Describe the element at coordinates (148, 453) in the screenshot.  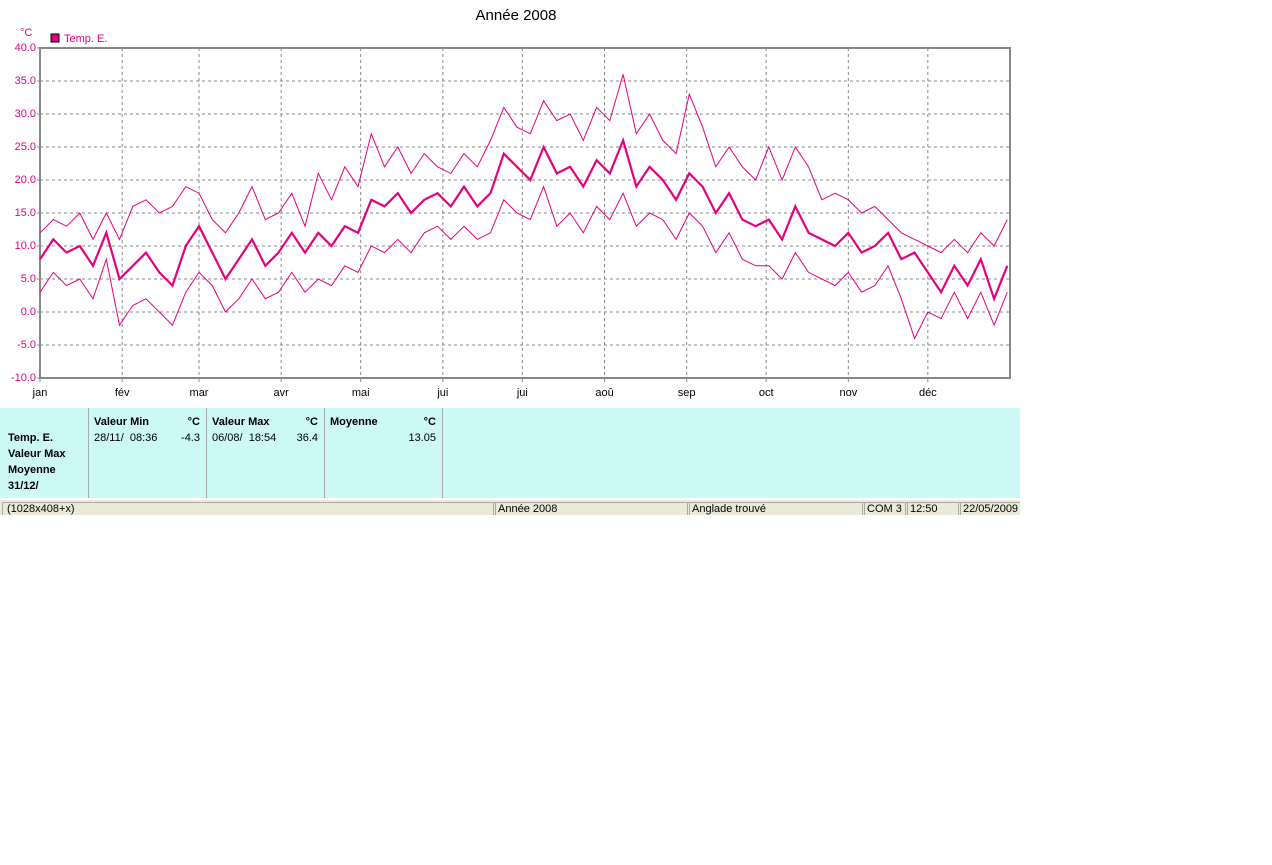
I see `stats-column: Valeur Min °C 28/11/ 08:36 -4.3` at that location.